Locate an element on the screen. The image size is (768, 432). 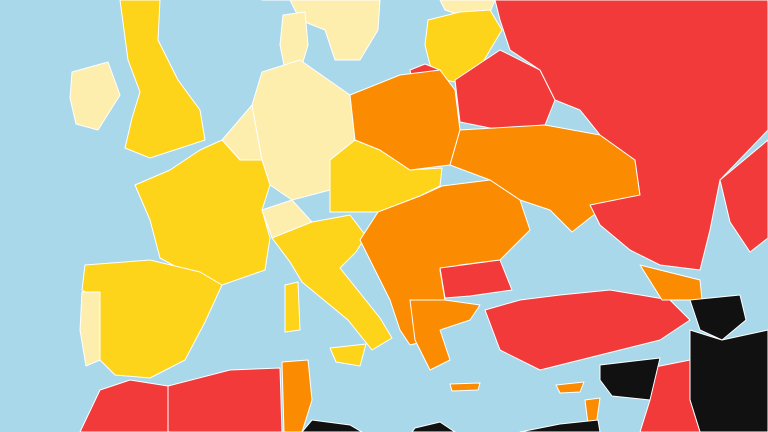
region-sardinia is located at coordinates (292, 307).